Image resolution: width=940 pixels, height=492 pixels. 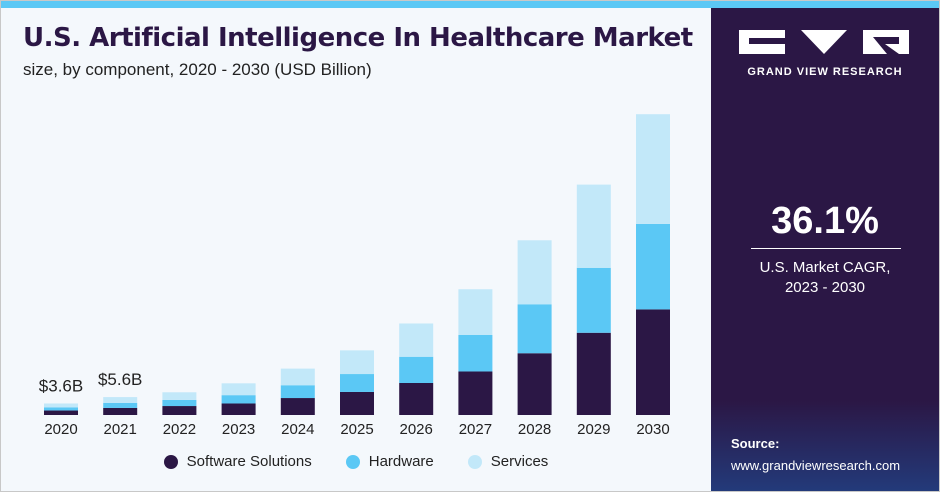 I want to click on x-tick-label-2023: 2023, so click(x=238, y=429).